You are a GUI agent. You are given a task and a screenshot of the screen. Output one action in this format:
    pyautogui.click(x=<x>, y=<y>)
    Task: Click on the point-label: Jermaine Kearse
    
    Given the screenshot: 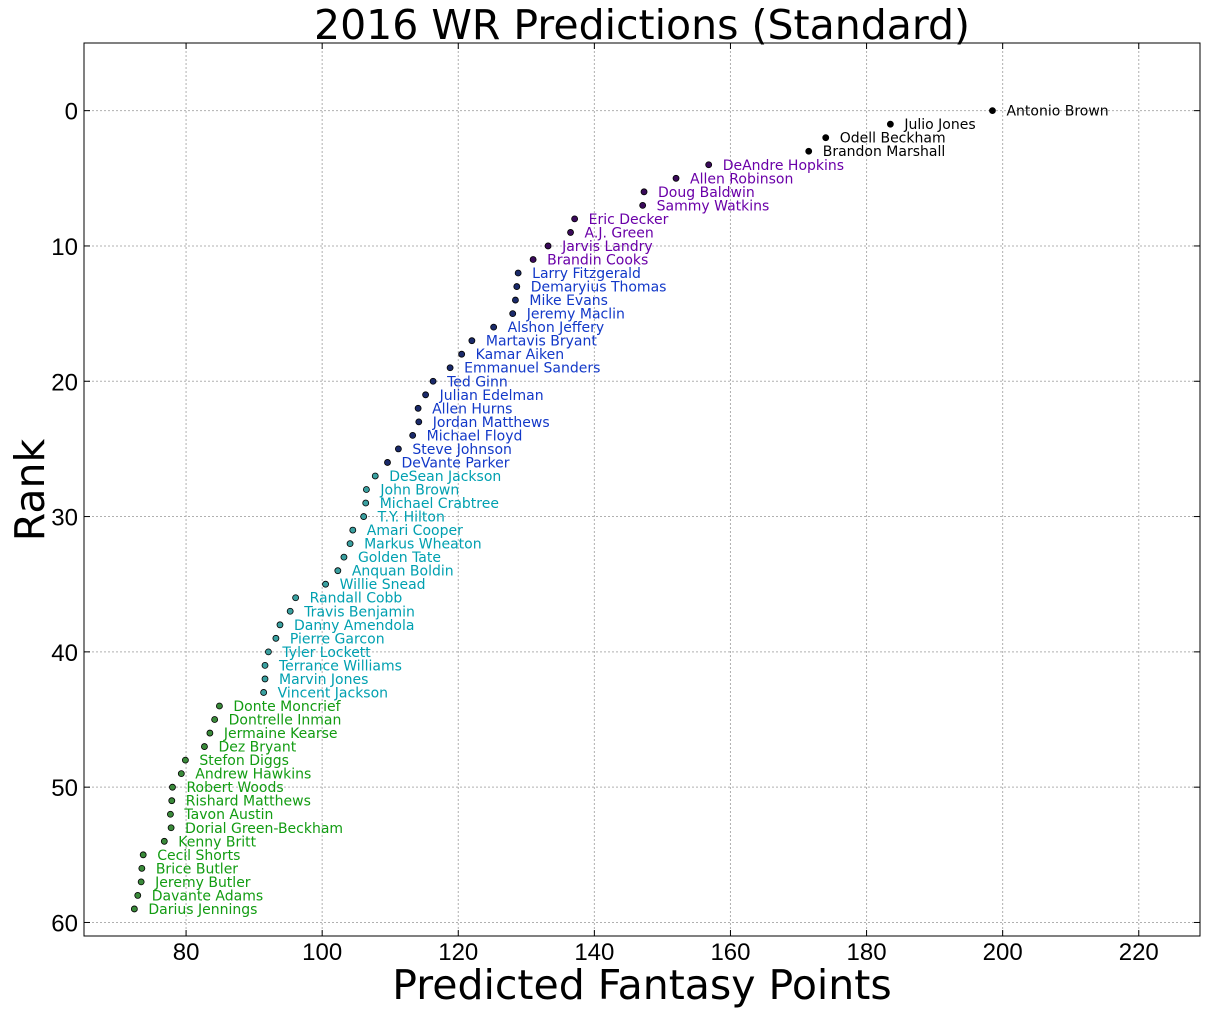 What is the action you would take?
    pyautogui.click(x=280, y=734)
    